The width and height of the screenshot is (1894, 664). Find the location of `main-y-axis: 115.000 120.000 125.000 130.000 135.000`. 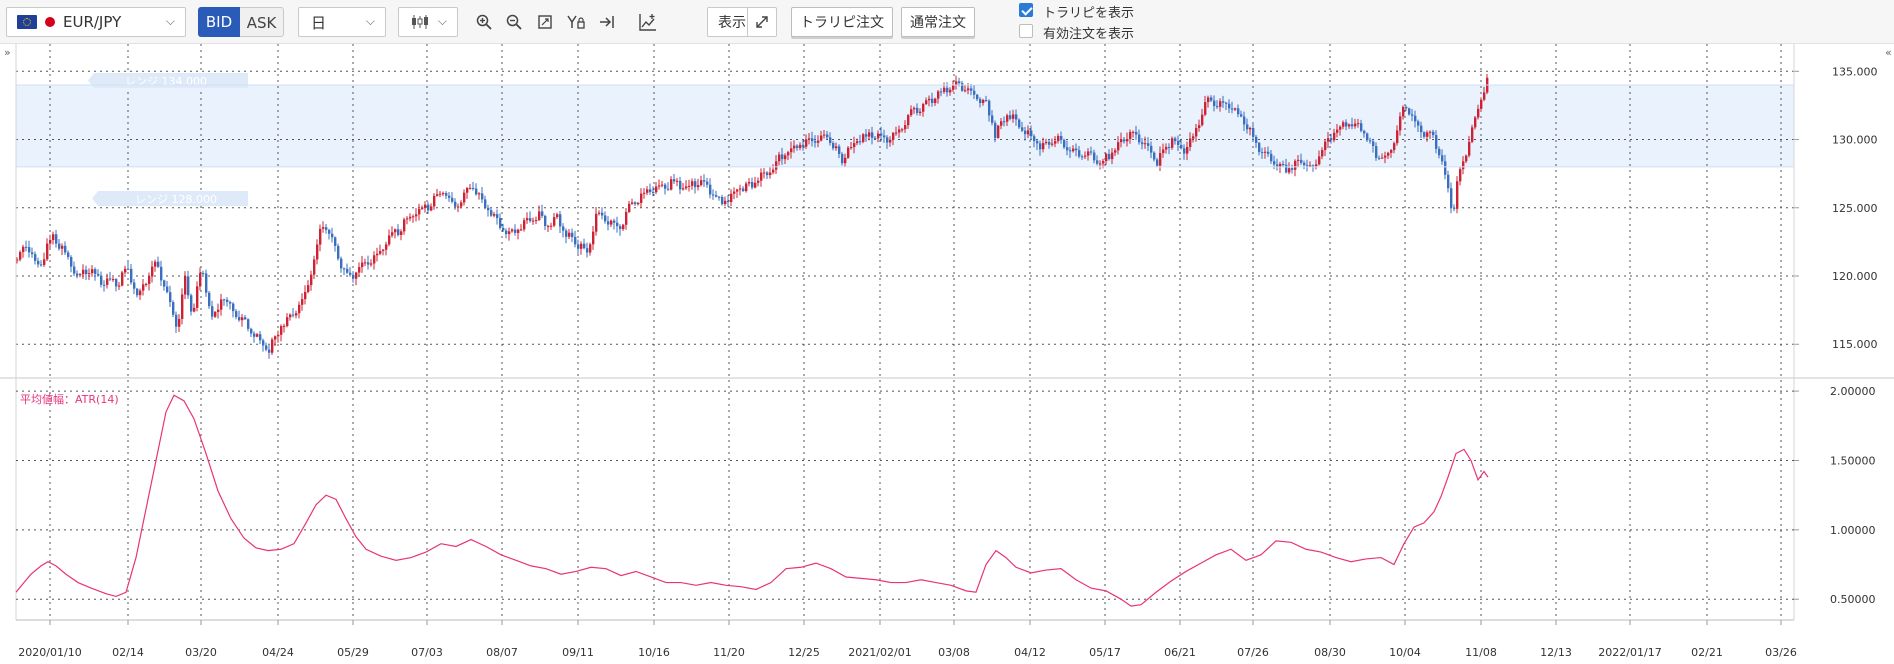

main-y-axis: 115.000 120.000 125.000 130.000 135.000 is located at coordinates (1836, 208).